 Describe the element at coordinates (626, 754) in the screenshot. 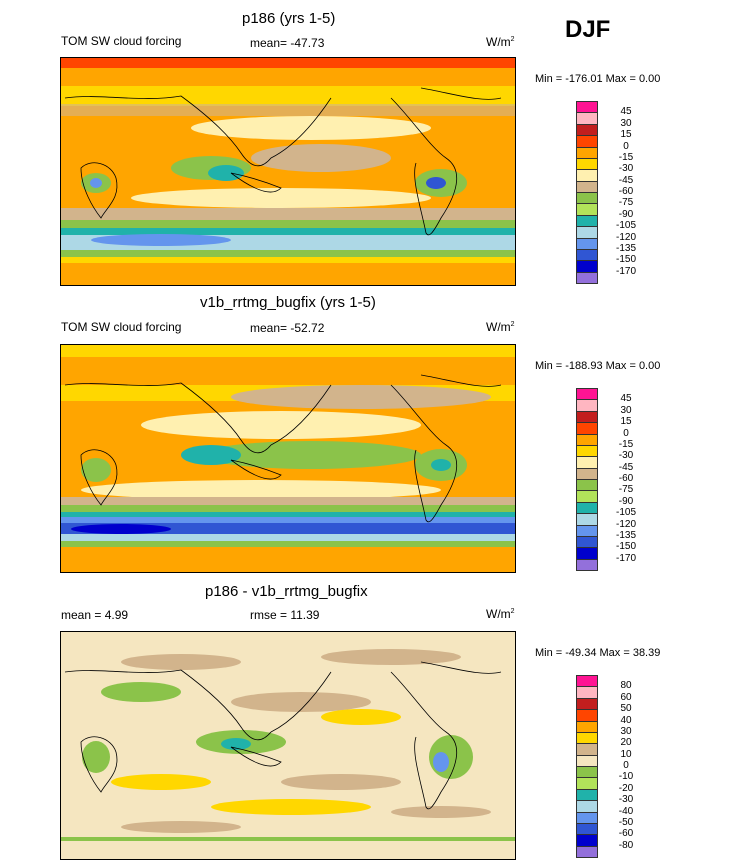

I see `colorbar-tick-label: 10` at that location.